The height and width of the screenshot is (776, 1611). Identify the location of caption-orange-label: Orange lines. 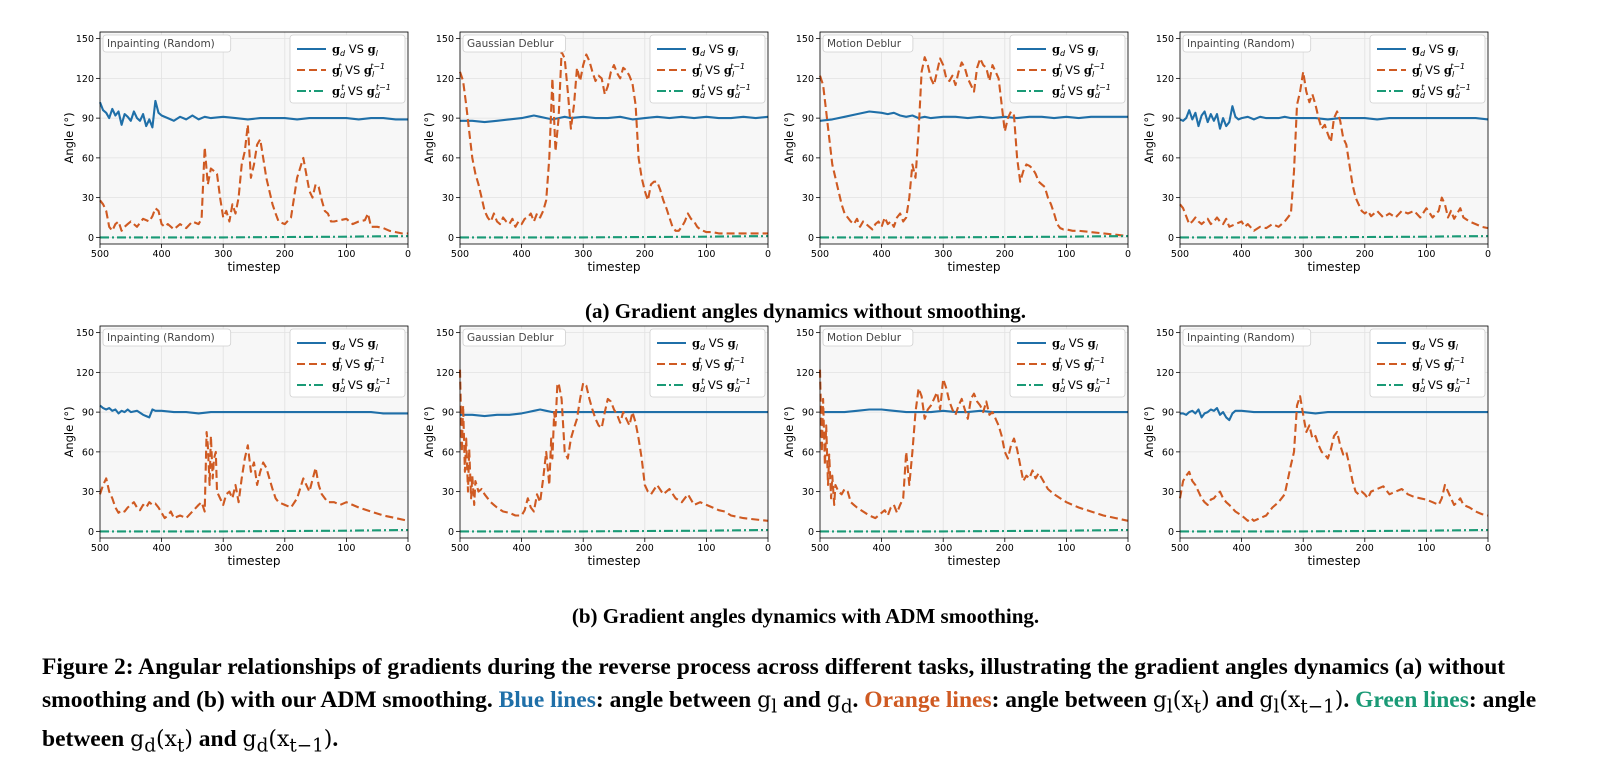
(928, 700).